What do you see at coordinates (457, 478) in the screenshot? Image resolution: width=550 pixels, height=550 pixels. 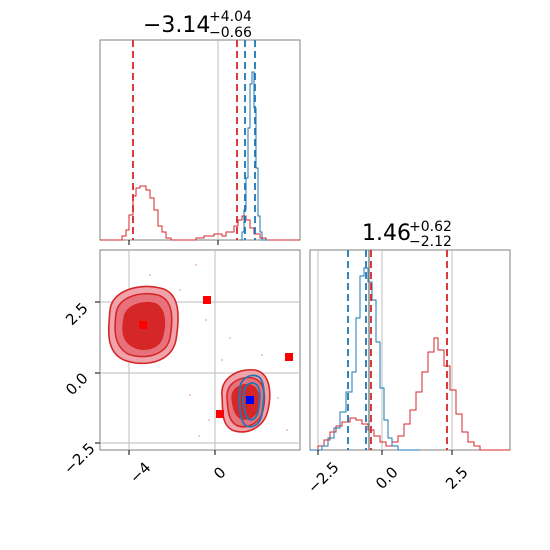 I see `xtick-label-br-3: 2.5` at bounding box center [457, 478].